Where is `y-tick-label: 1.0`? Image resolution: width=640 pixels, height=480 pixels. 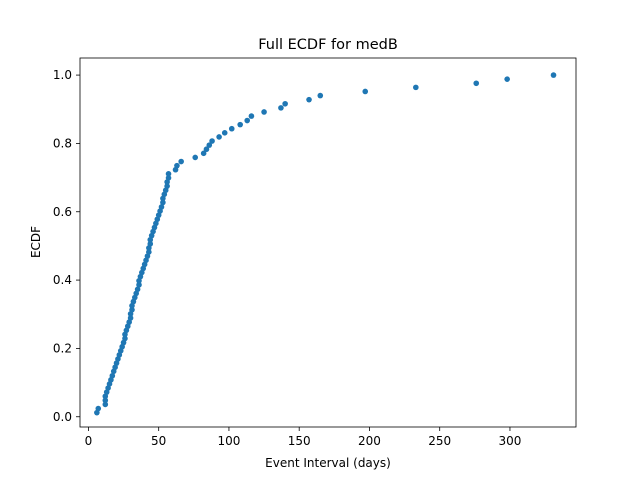 y-tick-label: 1.0 is located at coordinates (62, 75).